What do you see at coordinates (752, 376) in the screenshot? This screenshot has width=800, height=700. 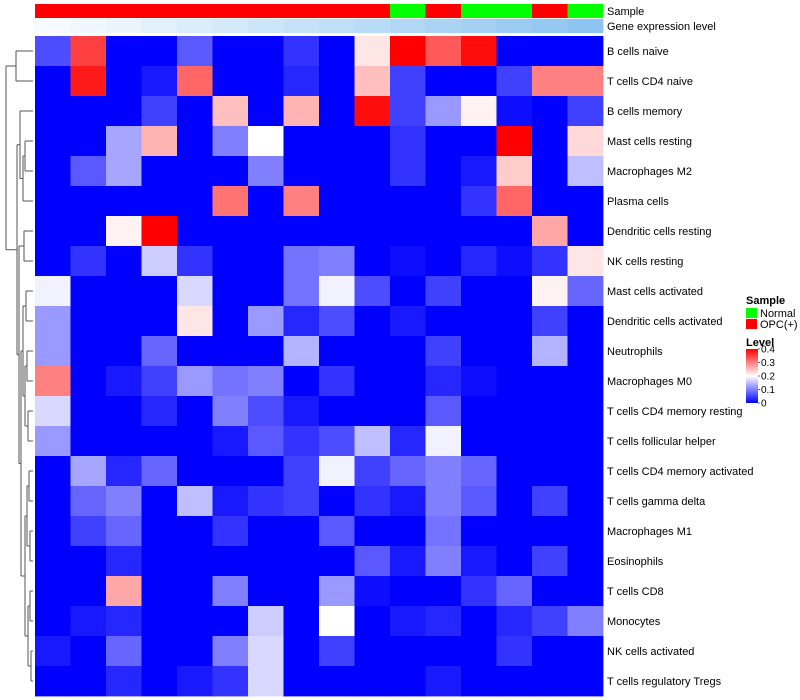 I see `level-colorbar` at bounding box center [752, 376].